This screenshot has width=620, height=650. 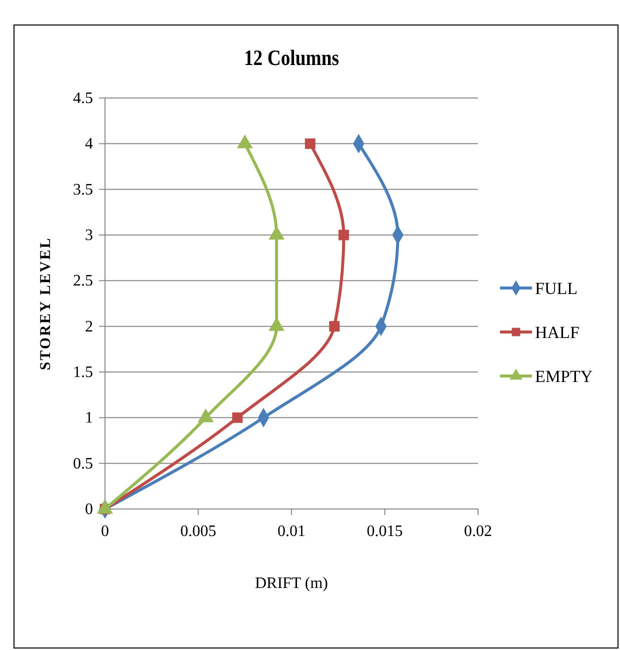 I want to click on chart-title: 12 Columns, so click(x=292, y=58).